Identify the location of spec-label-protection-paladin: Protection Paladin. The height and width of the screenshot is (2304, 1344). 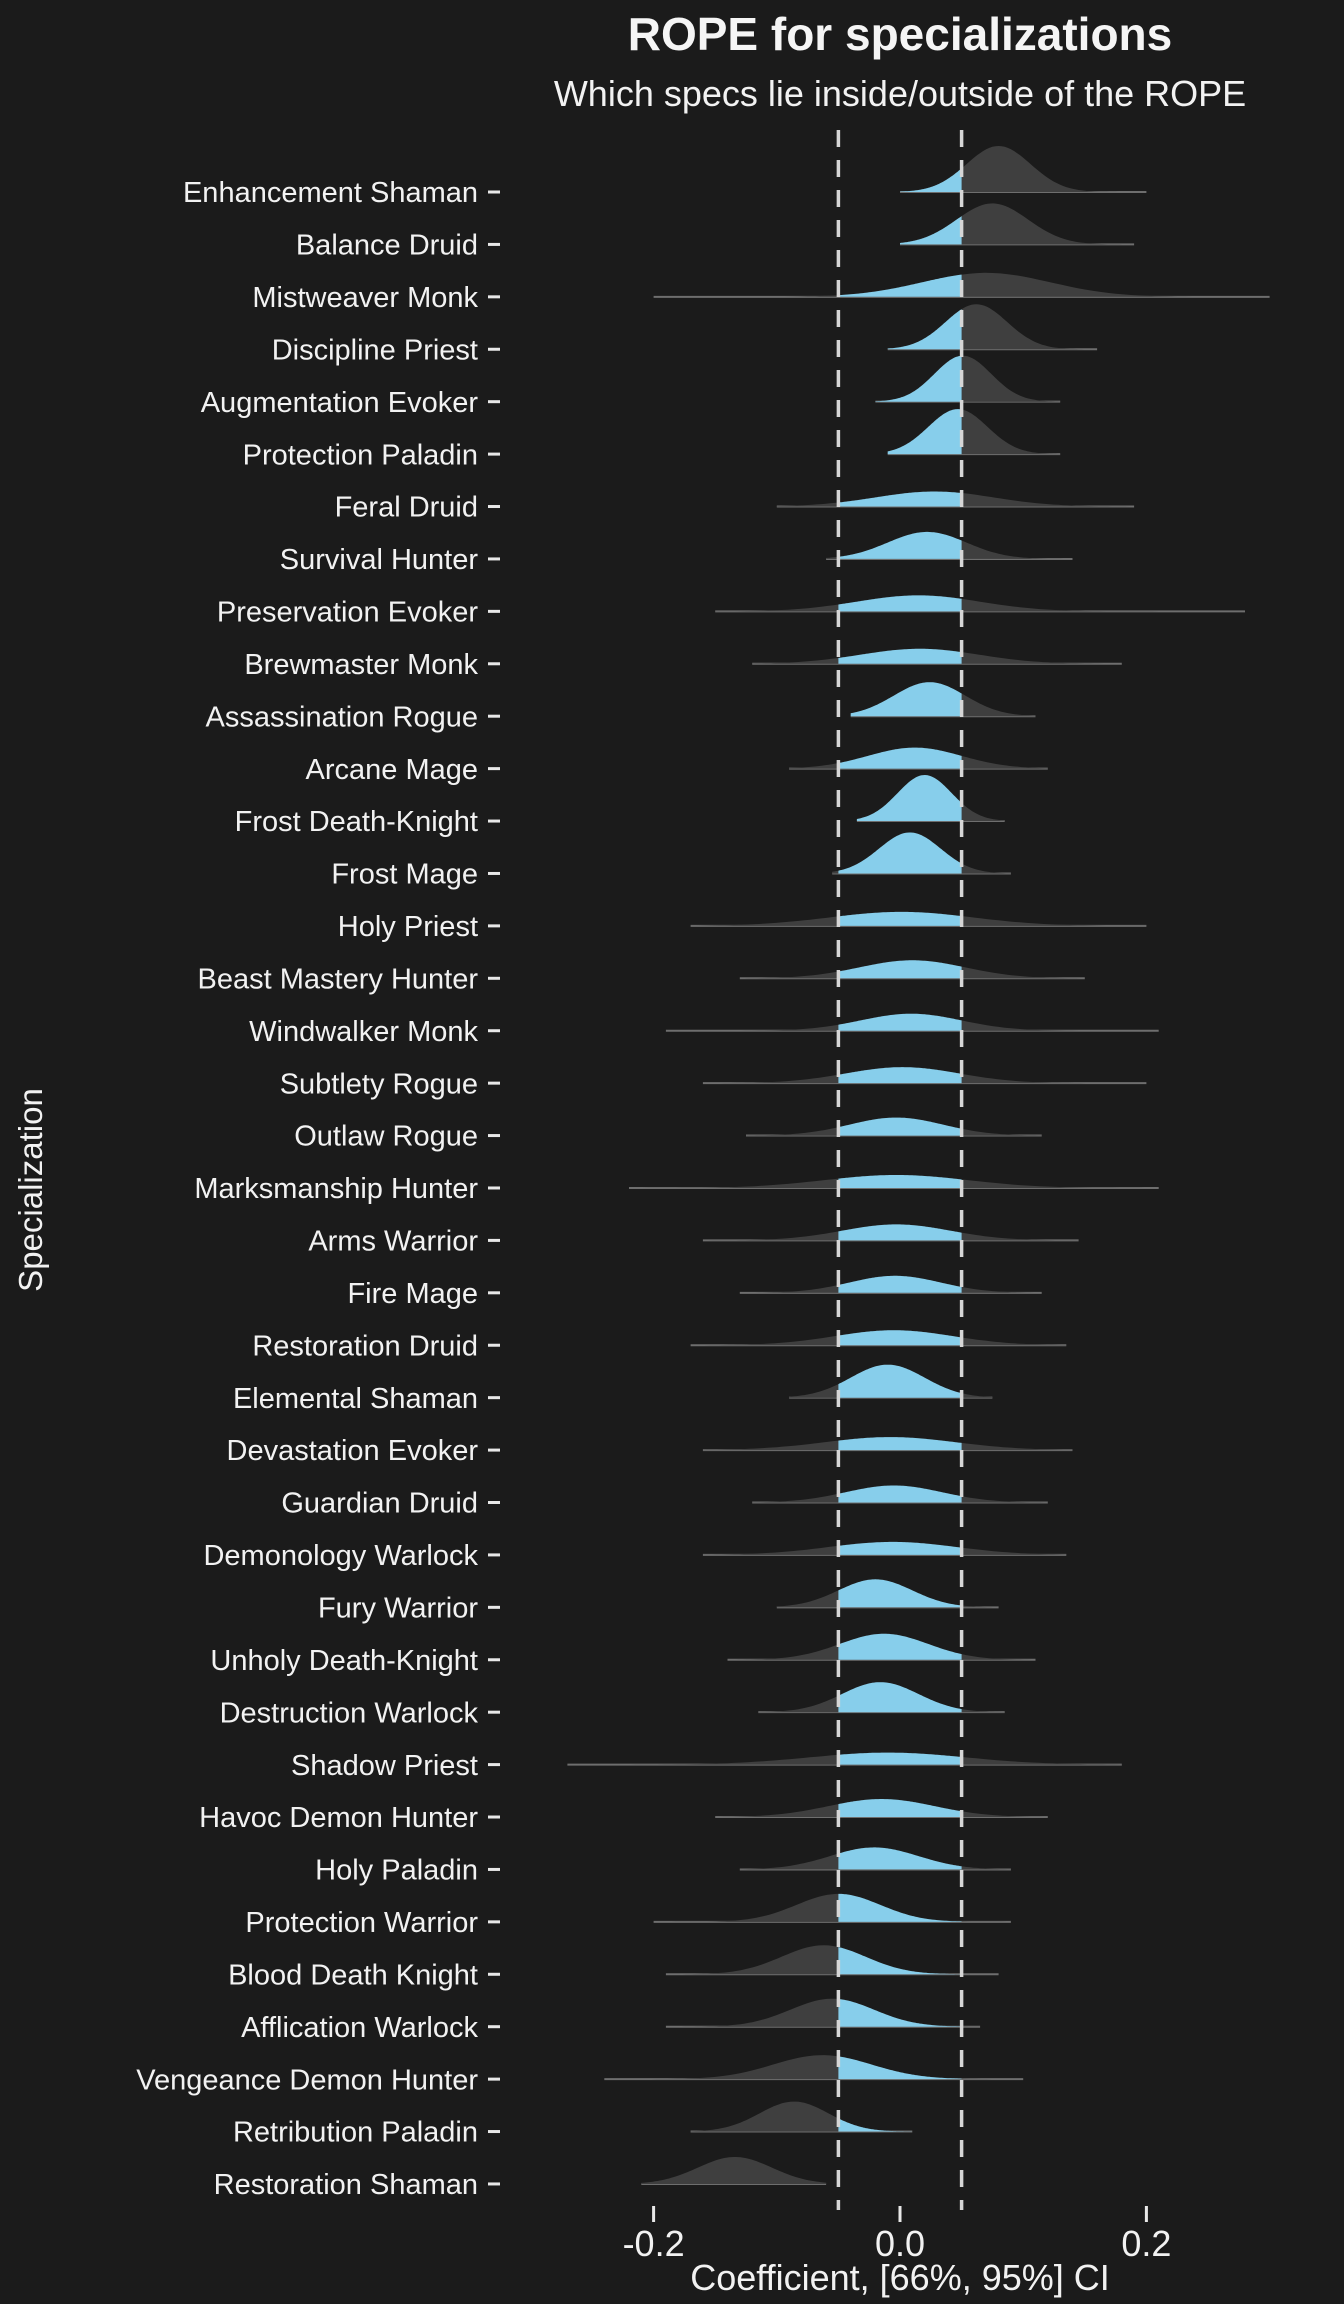
(360, 455).